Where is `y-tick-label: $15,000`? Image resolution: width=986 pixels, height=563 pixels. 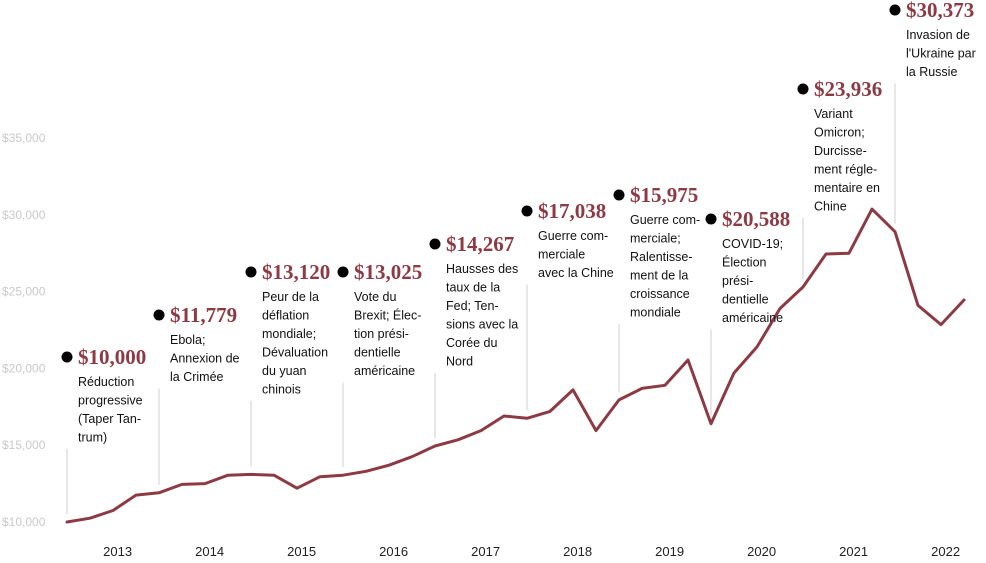 y-tick-label: $15,000 is located at coordinates (24, 445).